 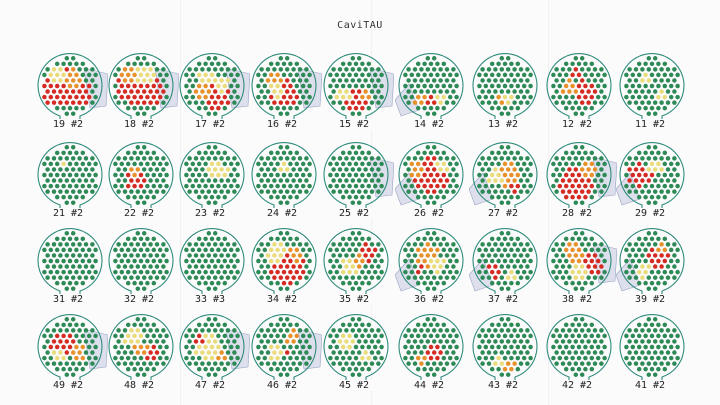 What do you see at coordinates (210, 299) in the screenshot?
I see `cavity-label: 33 #3` at bounding box center [210, 299].